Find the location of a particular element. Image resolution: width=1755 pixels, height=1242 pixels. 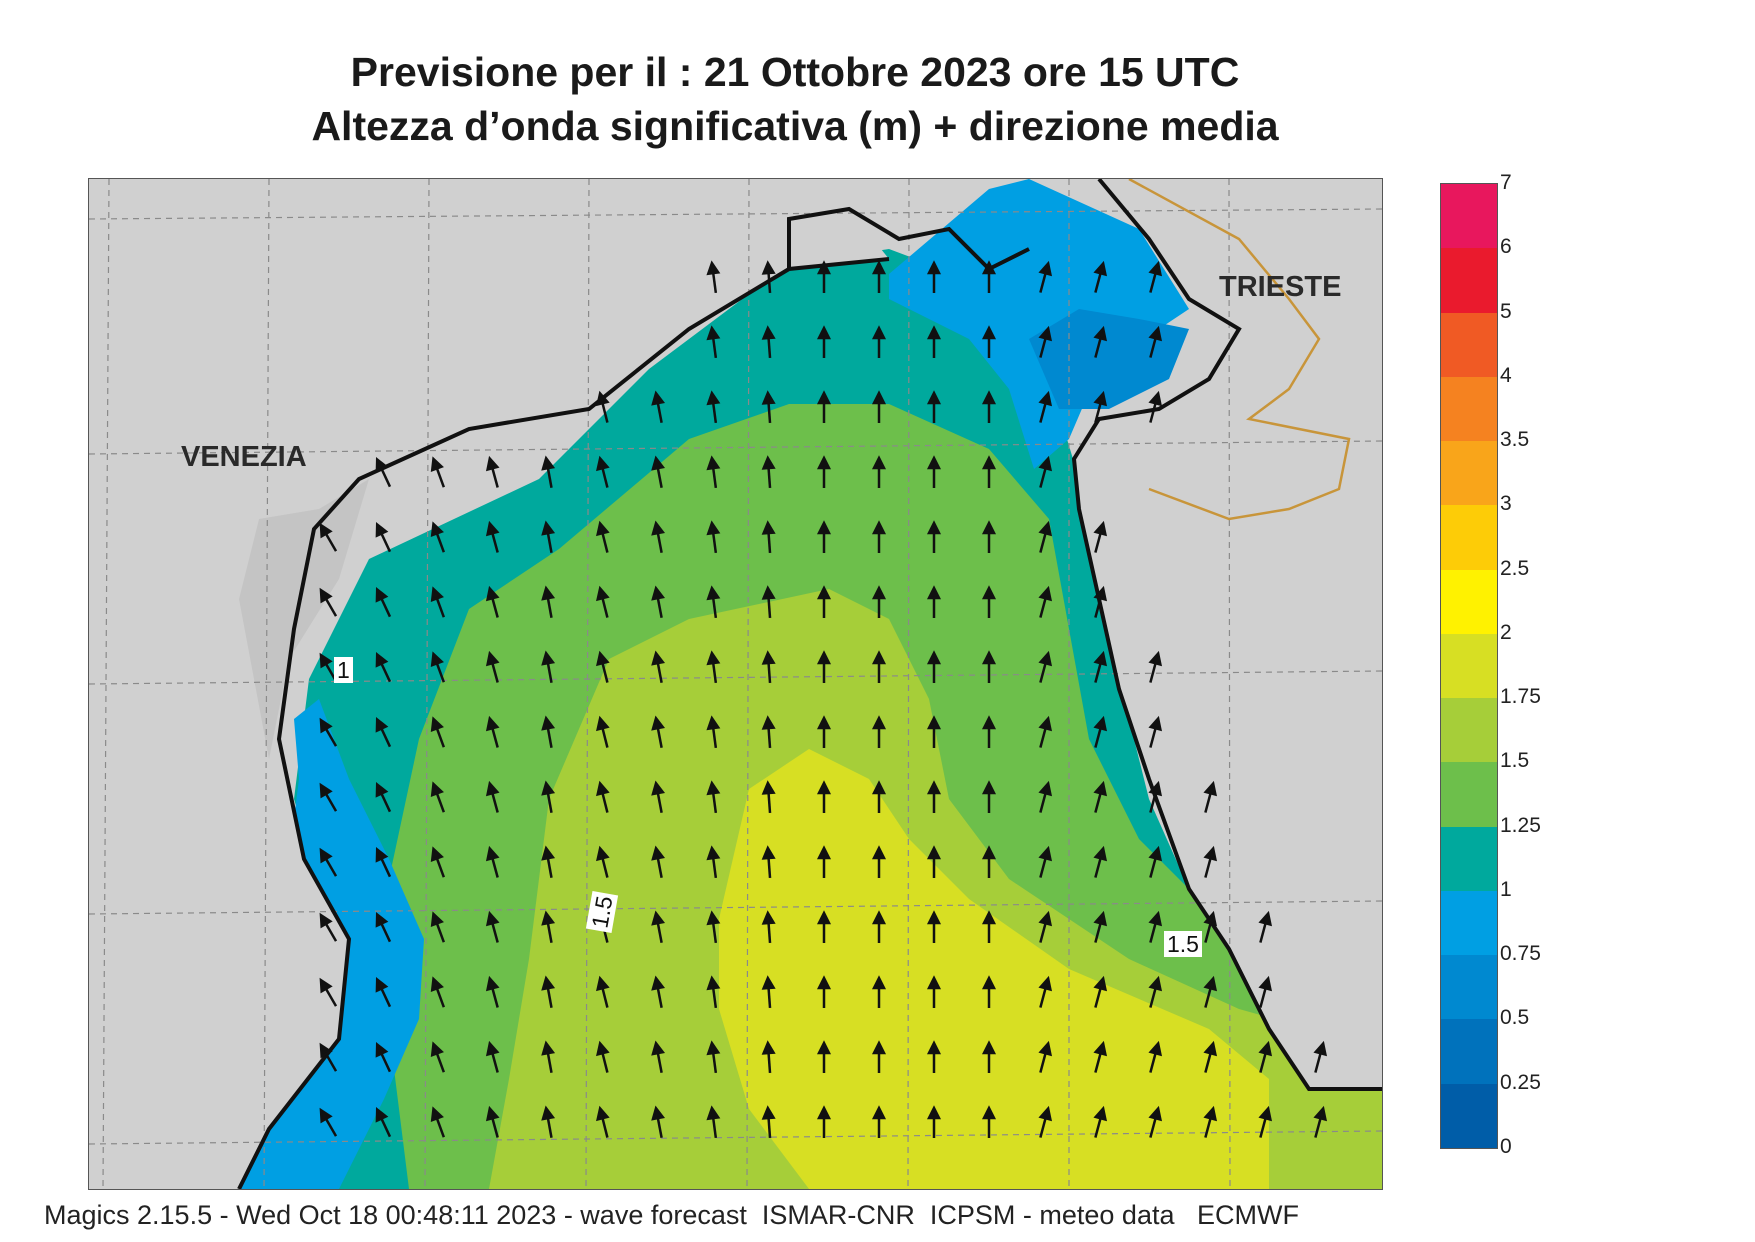

contour-label: 1.5 is located at coordinates (1183, 944).